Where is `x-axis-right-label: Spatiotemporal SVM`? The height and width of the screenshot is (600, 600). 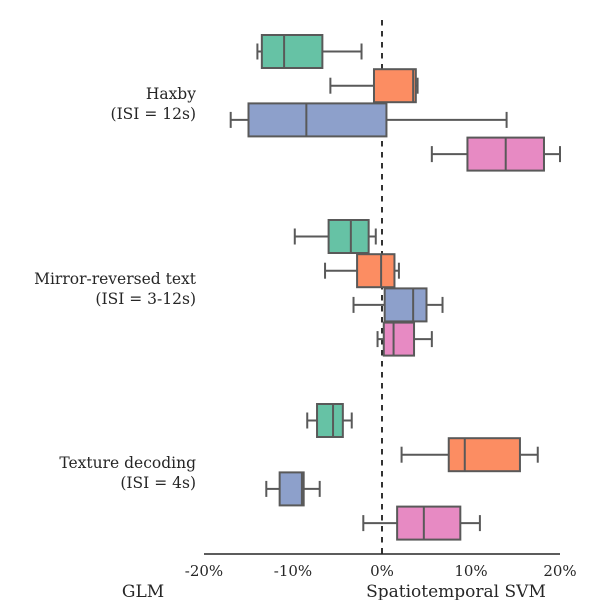 x-axis-right-label: Spatiotemporal SVM is located at coordinates (456, 591).